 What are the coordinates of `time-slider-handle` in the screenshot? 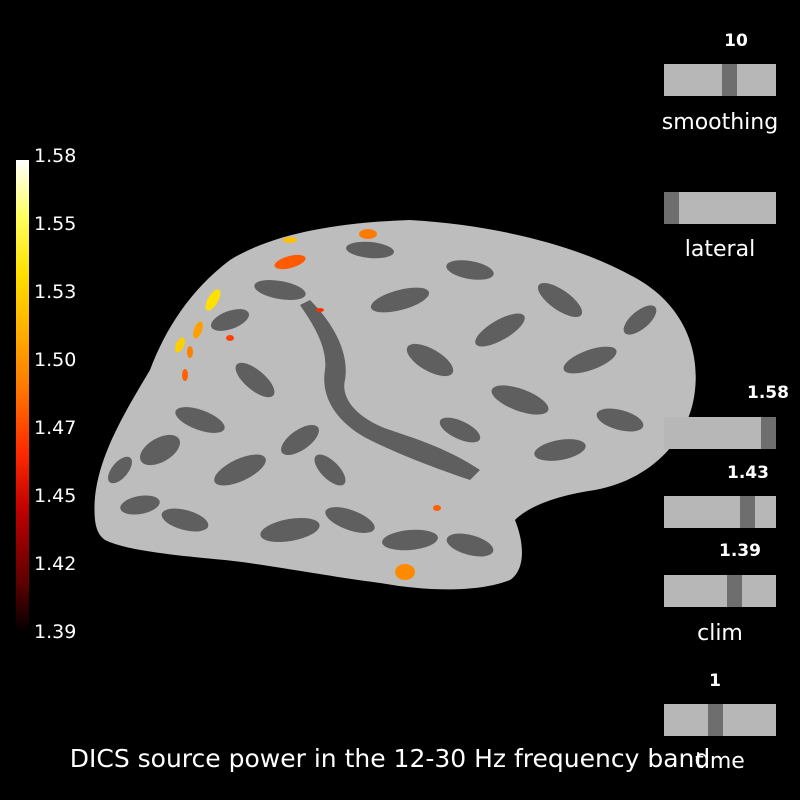 It's located at (715, 720).